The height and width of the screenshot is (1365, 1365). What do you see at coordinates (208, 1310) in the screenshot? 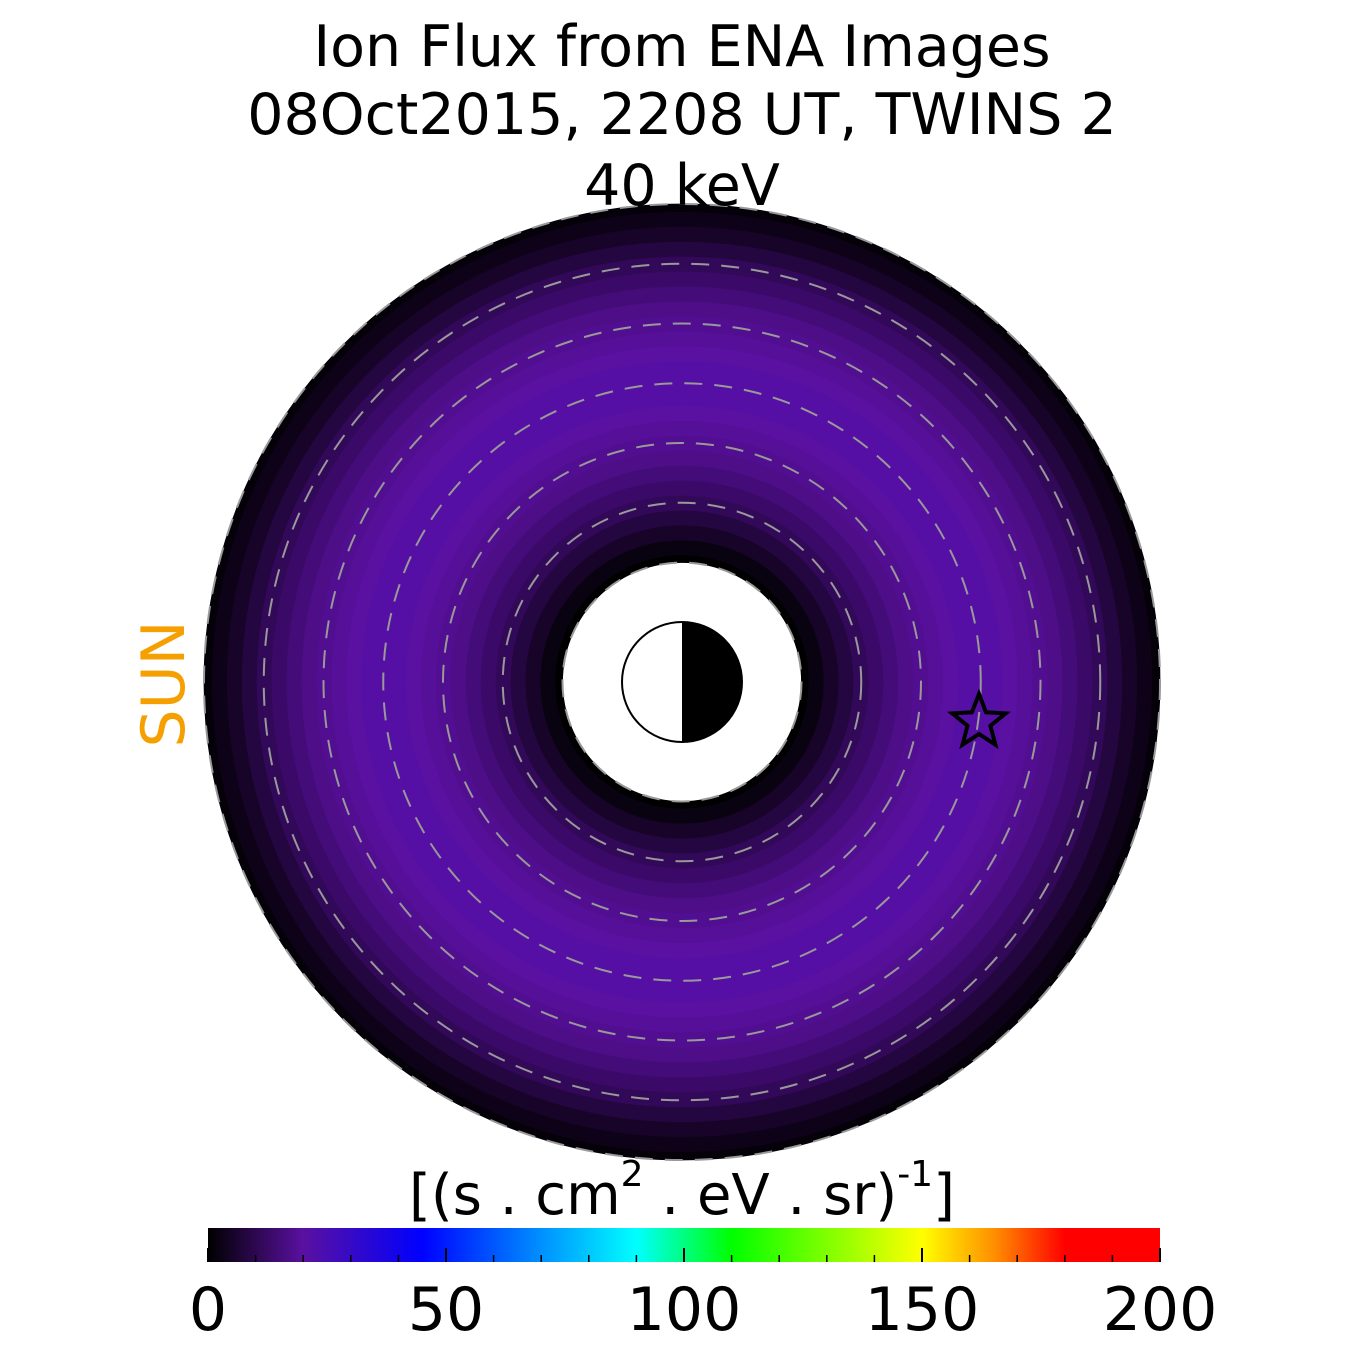
I see `tick-label: 0` at bounding box center [208, 1310].